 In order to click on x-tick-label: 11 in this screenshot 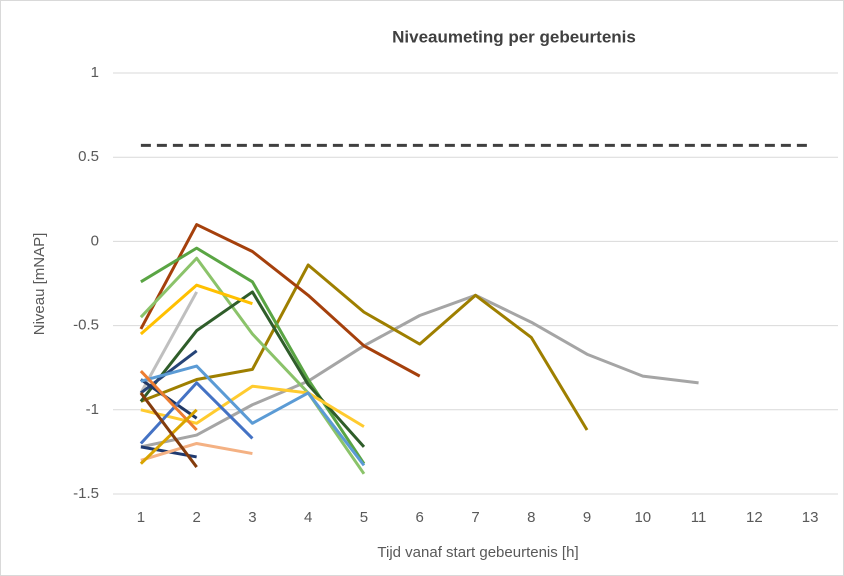, I will do `click(699, 517)`.